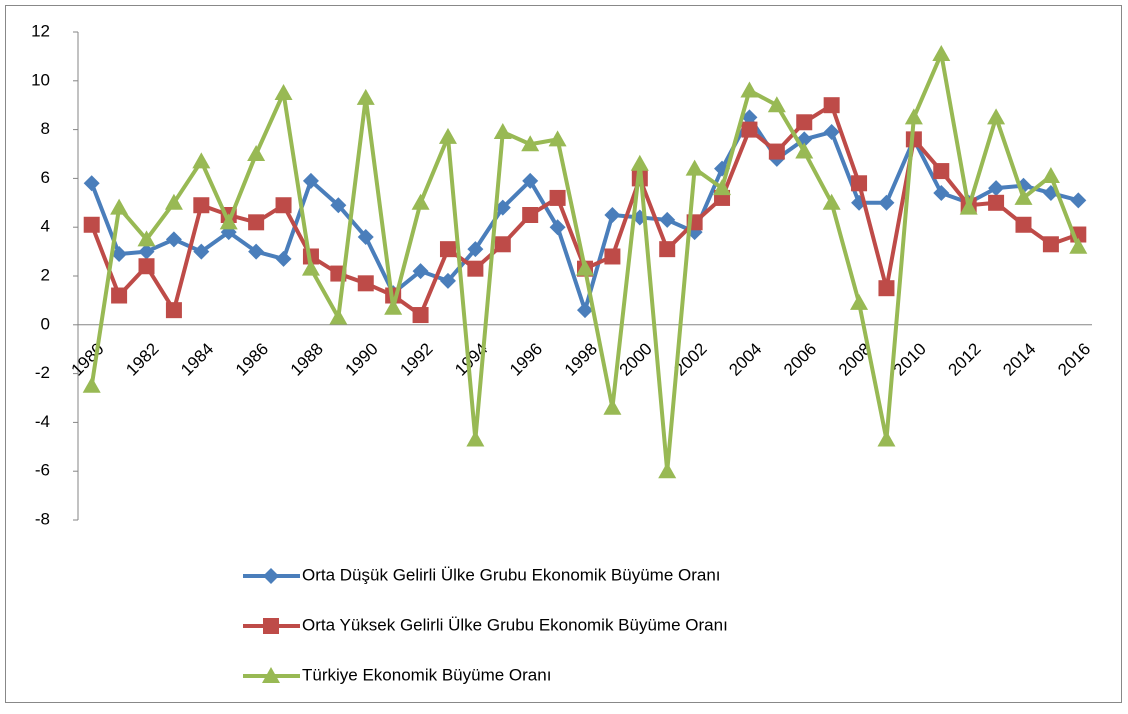 Image resolution: width=1128 pixels, height=714 pixels. Describe the element at coordinates (42, 372) in the screenshot. I see `y-tick-label: -2` at that location.